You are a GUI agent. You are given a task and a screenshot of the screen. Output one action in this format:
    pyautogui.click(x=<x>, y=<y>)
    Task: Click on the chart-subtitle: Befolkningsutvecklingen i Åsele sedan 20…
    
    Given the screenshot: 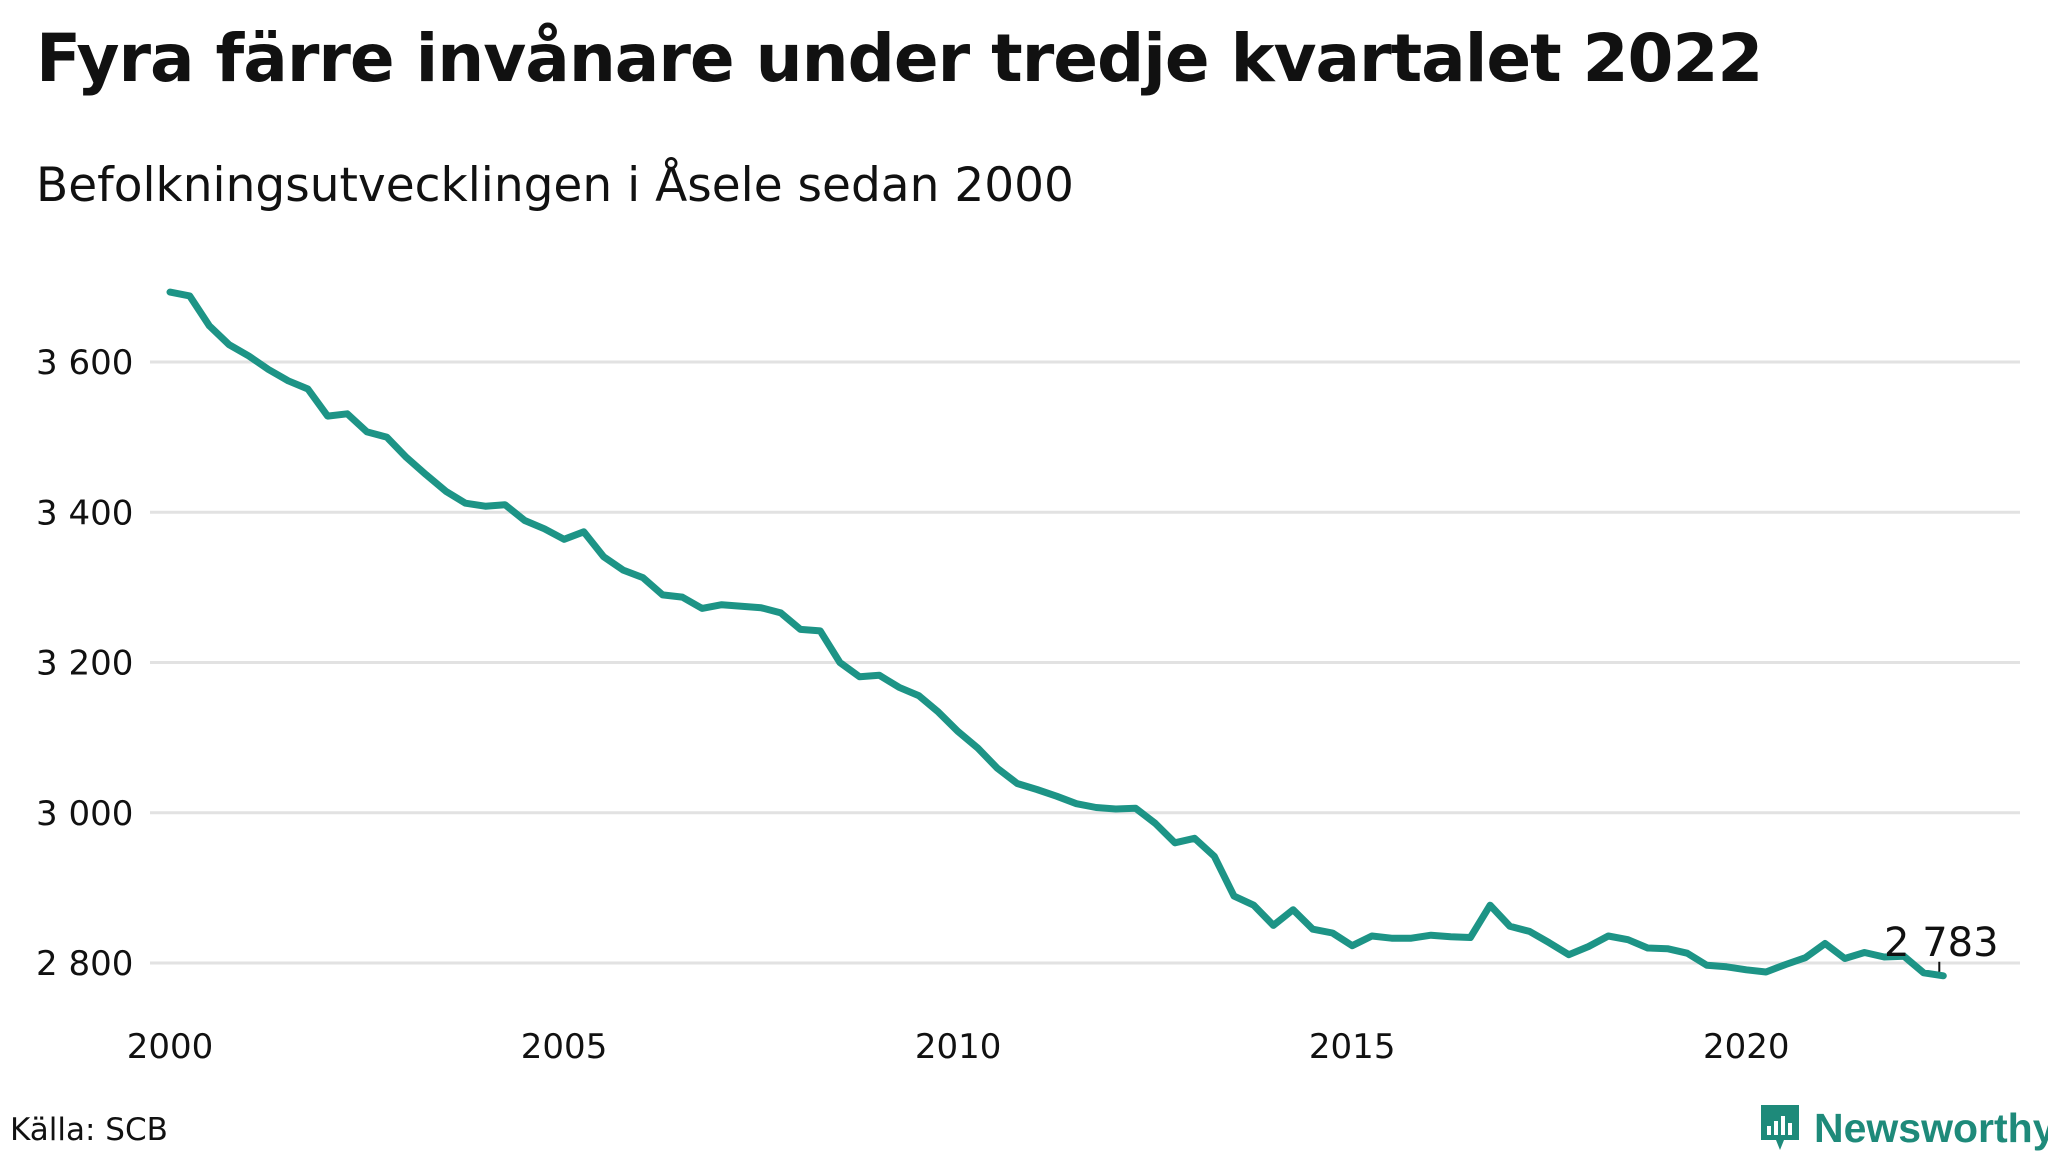 What is the action you would take?
    pyautogui.click(x=555, y=185)
    